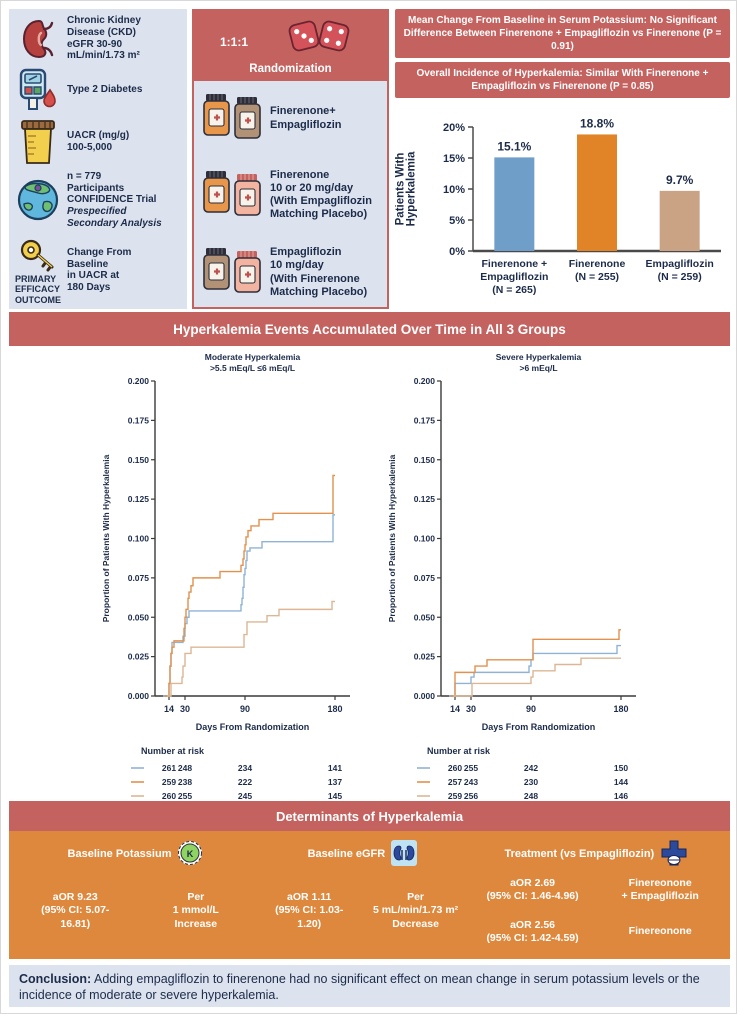 This screenshot has width=737, height=1014. Describe the element at coordinates (250, 585) in the screenshot. I see `km-moderate-series-finerenone` at that location.